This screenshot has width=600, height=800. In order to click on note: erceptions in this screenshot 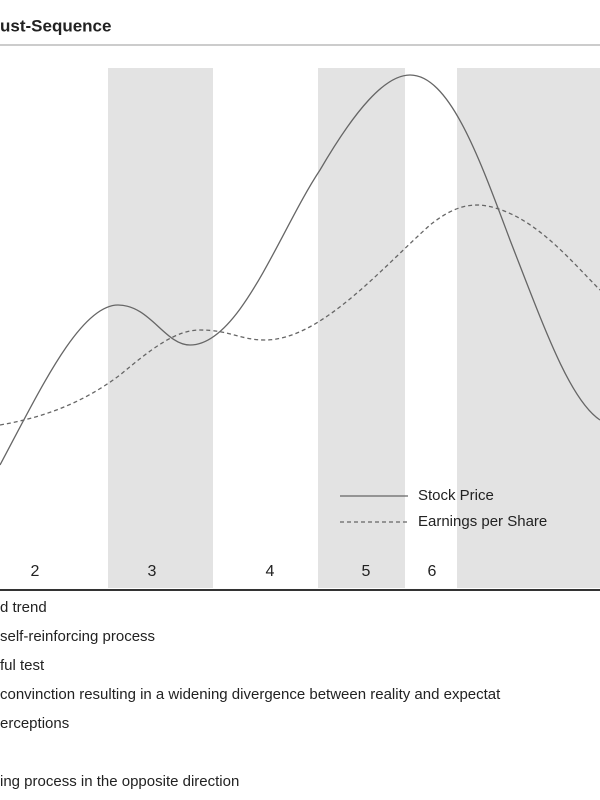, I will do `click(34, 723)`.